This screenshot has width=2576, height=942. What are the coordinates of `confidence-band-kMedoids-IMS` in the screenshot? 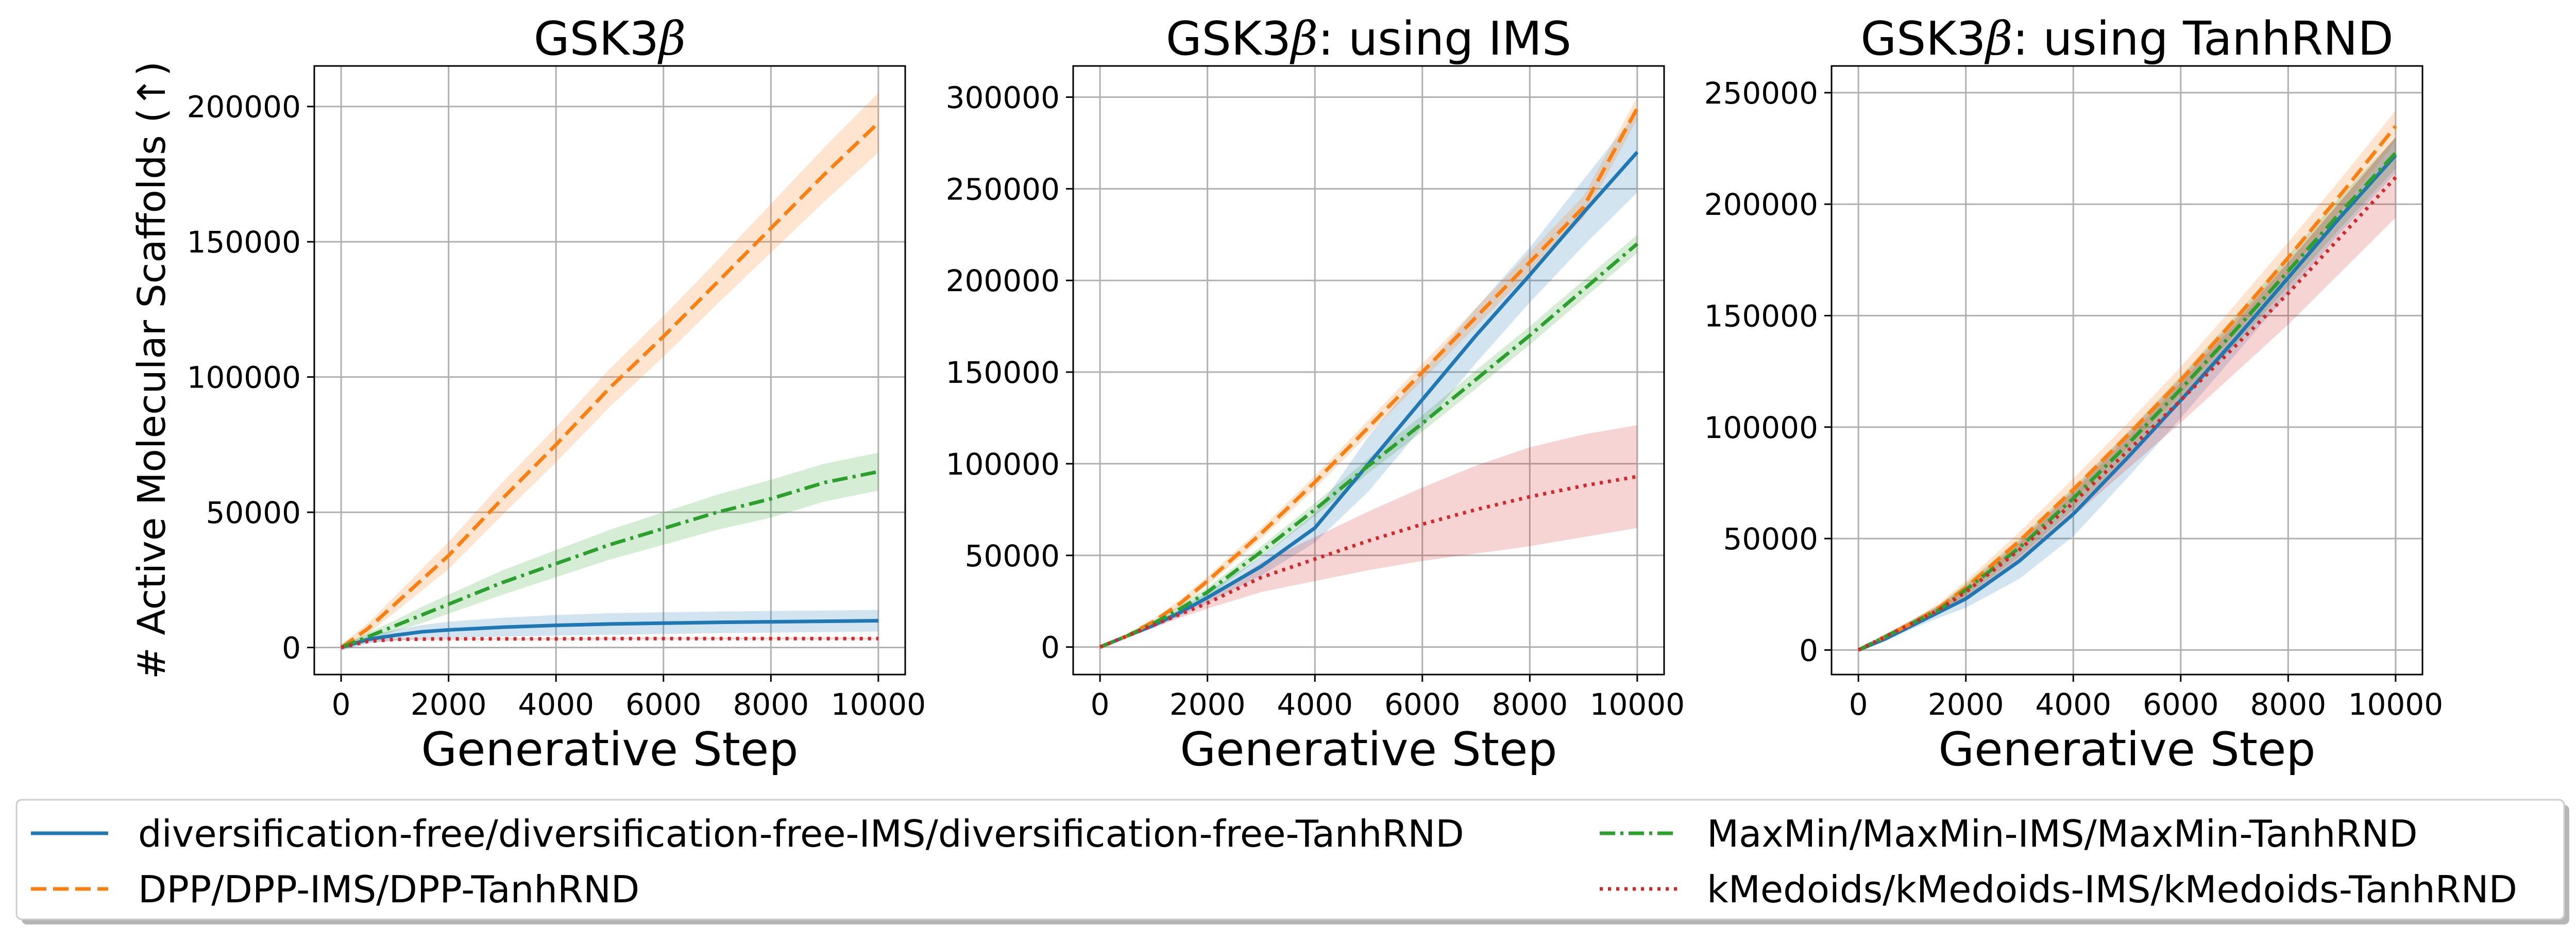 It's located at (1368, 536).